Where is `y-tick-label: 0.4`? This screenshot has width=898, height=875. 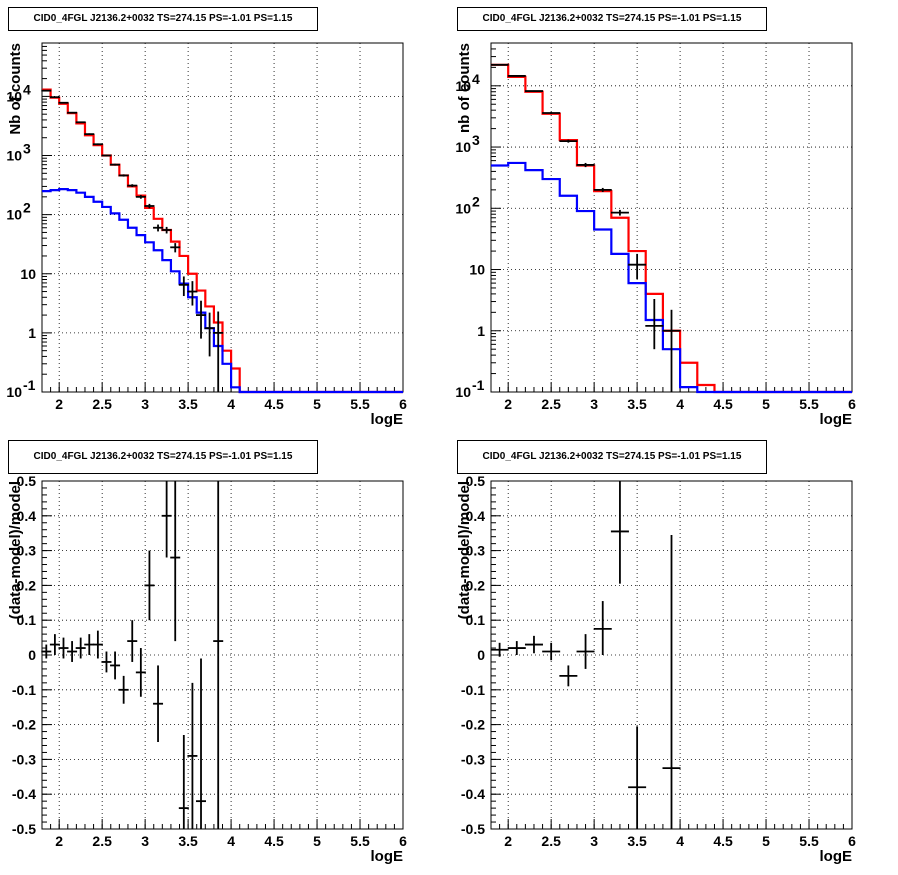
y-tick-label: 0.4 is located at coordinates (27, 516).